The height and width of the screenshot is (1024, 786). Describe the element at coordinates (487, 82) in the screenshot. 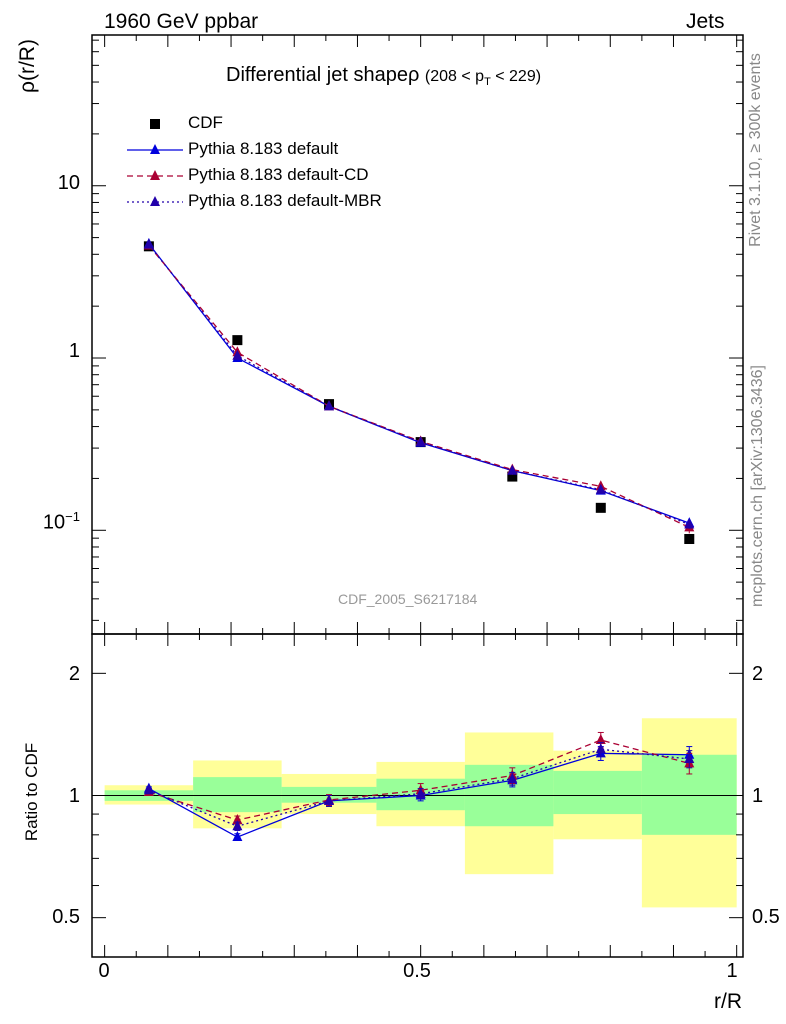

I see `subtitle-sub: T` at that location.